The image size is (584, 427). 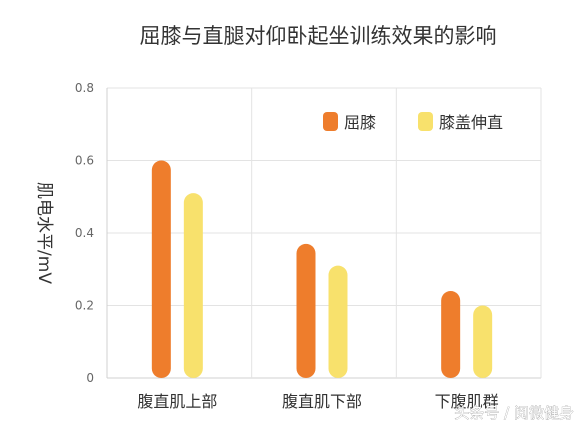 I want to click on y-tick-label: 0, so click(x=90, y=378).